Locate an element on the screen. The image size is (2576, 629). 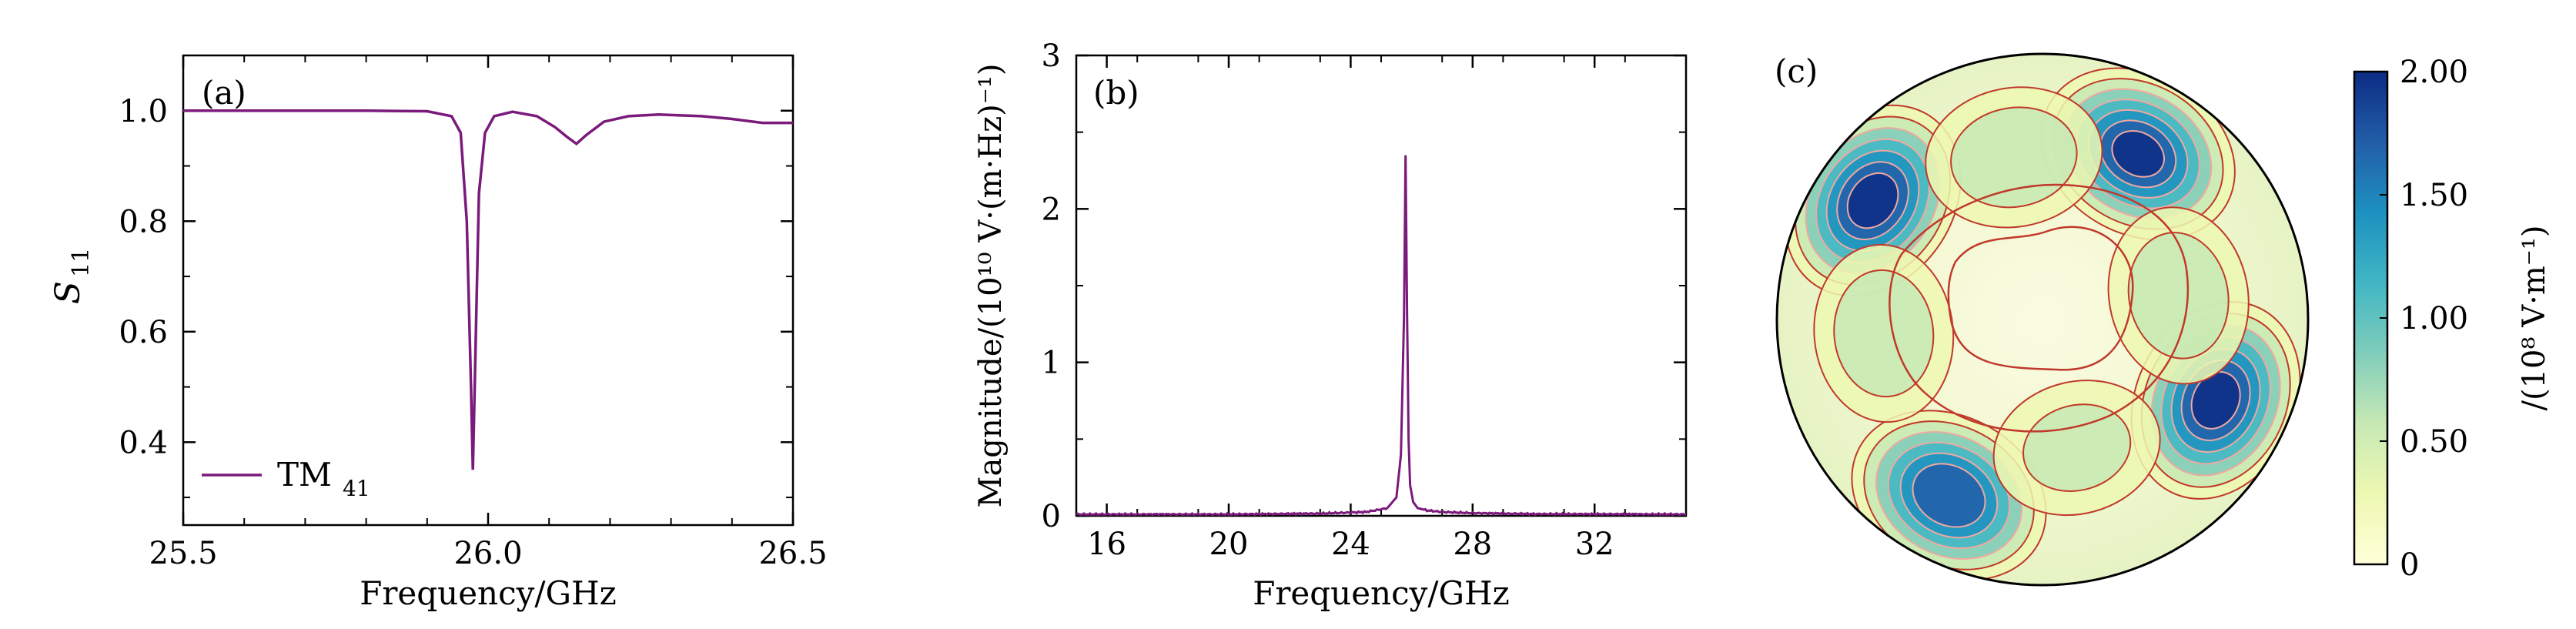
a-xtick-label: 26.5 is located at coordinates (792, 553).